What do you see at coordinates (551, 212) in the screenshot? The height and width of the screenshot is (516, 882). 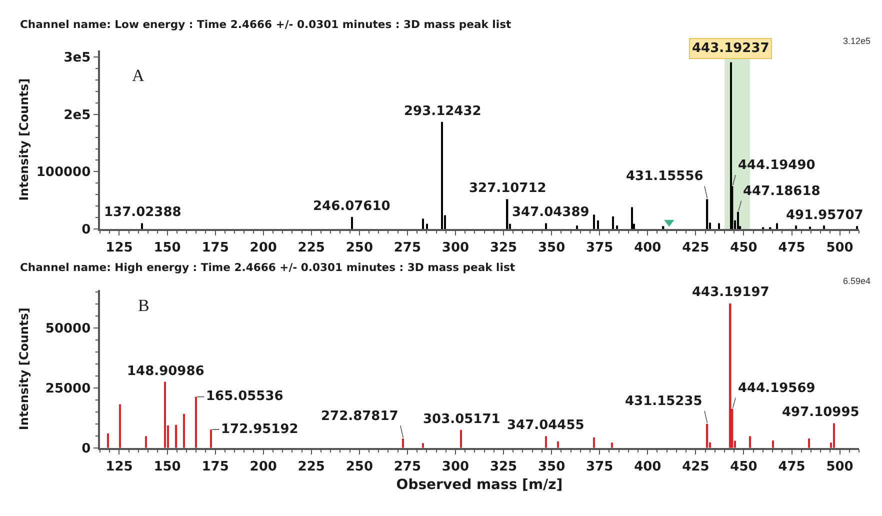 I see `annotation: 347.04389` at bounding box center [551, 212].